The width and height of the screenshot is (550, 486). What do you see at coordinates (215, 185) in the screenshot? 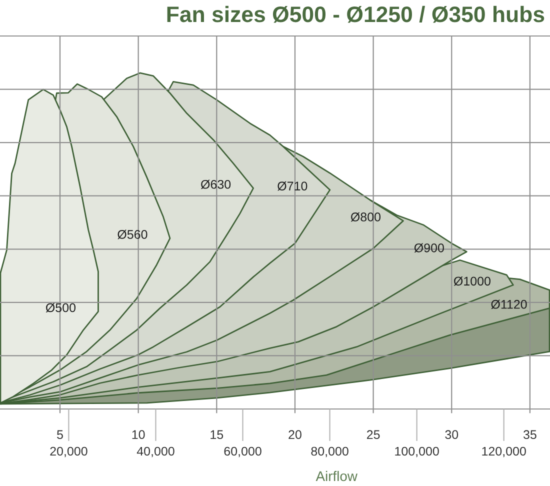
I see `series-label: Ø630` at bounding box center [215, 185].